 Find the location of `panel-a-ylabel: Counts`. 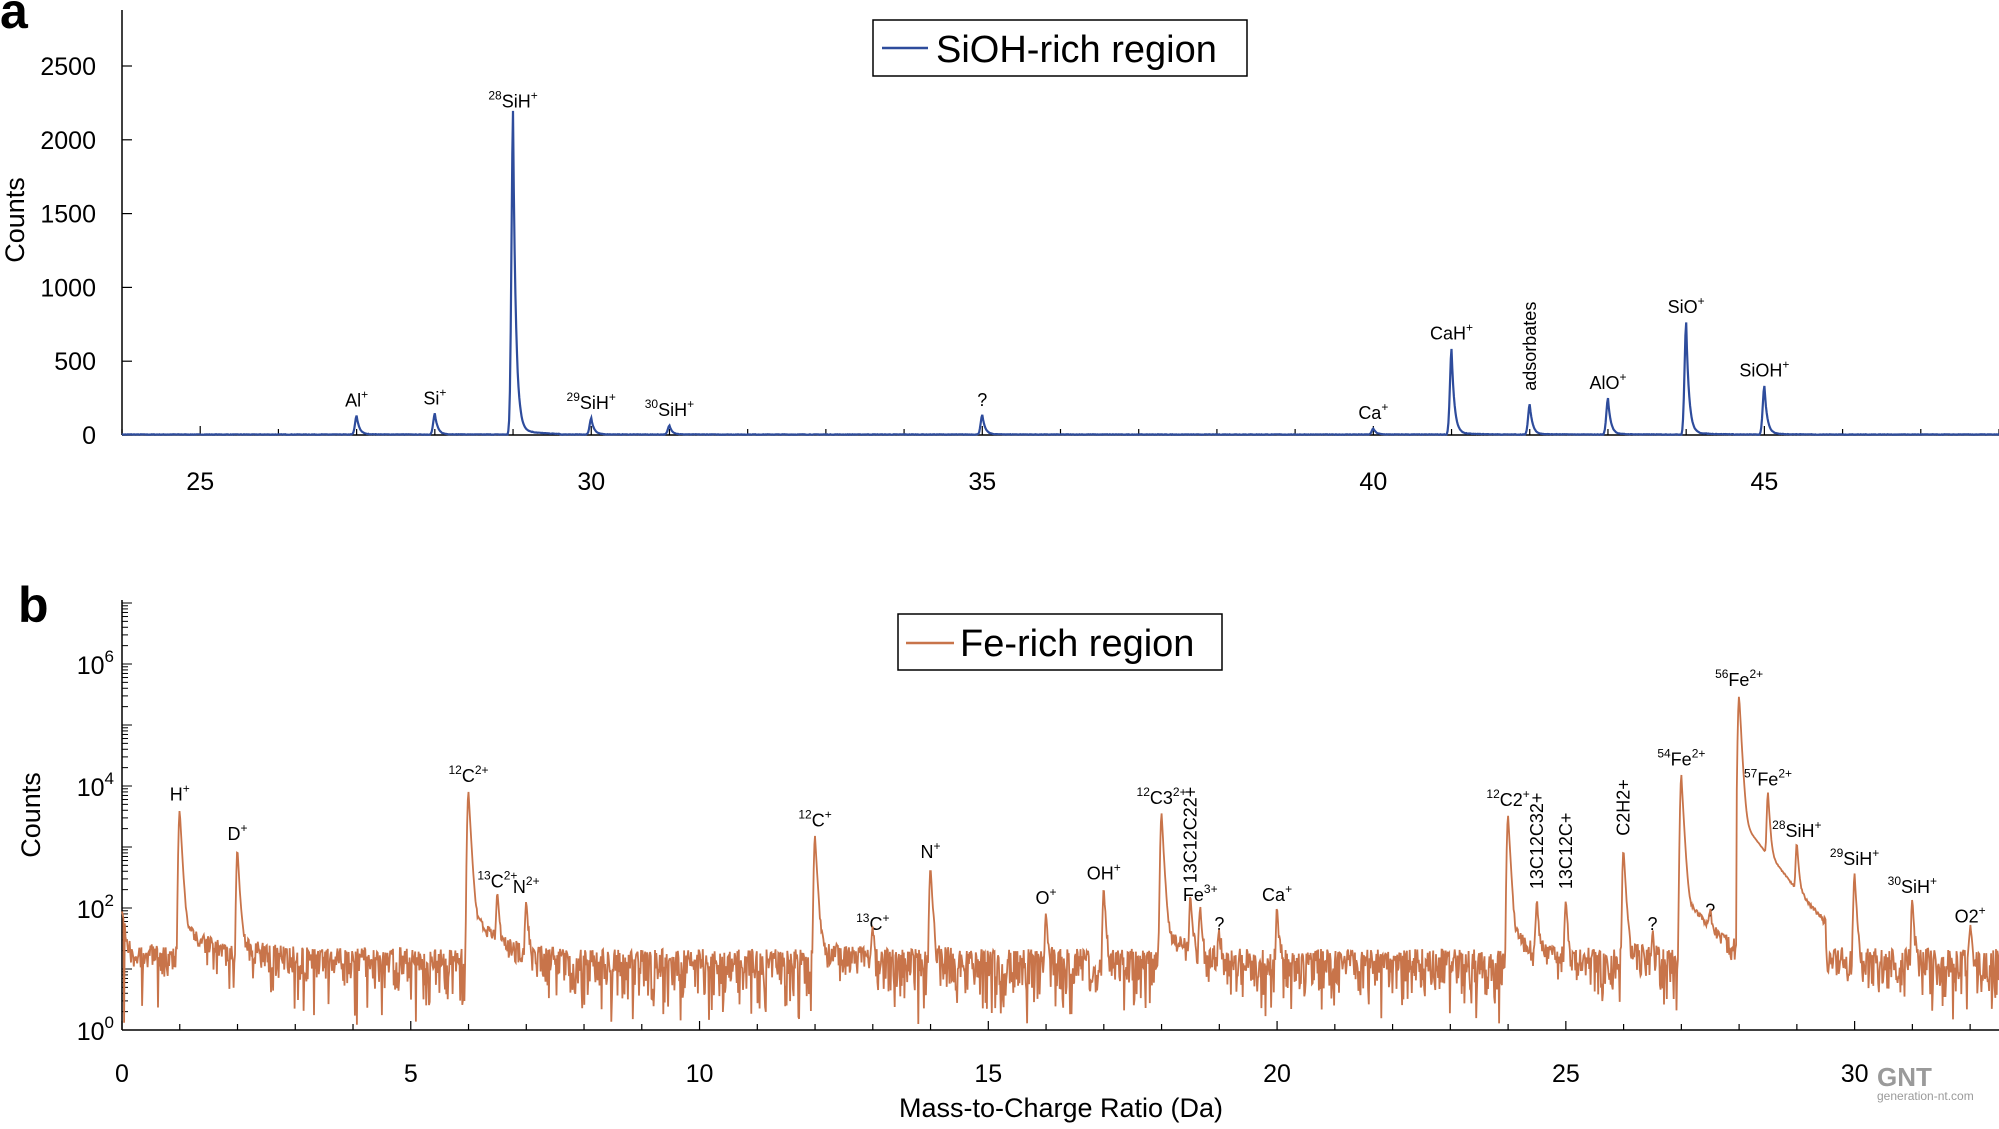

panel-a-ylabel: Counts is located at coordinates (15, 220).